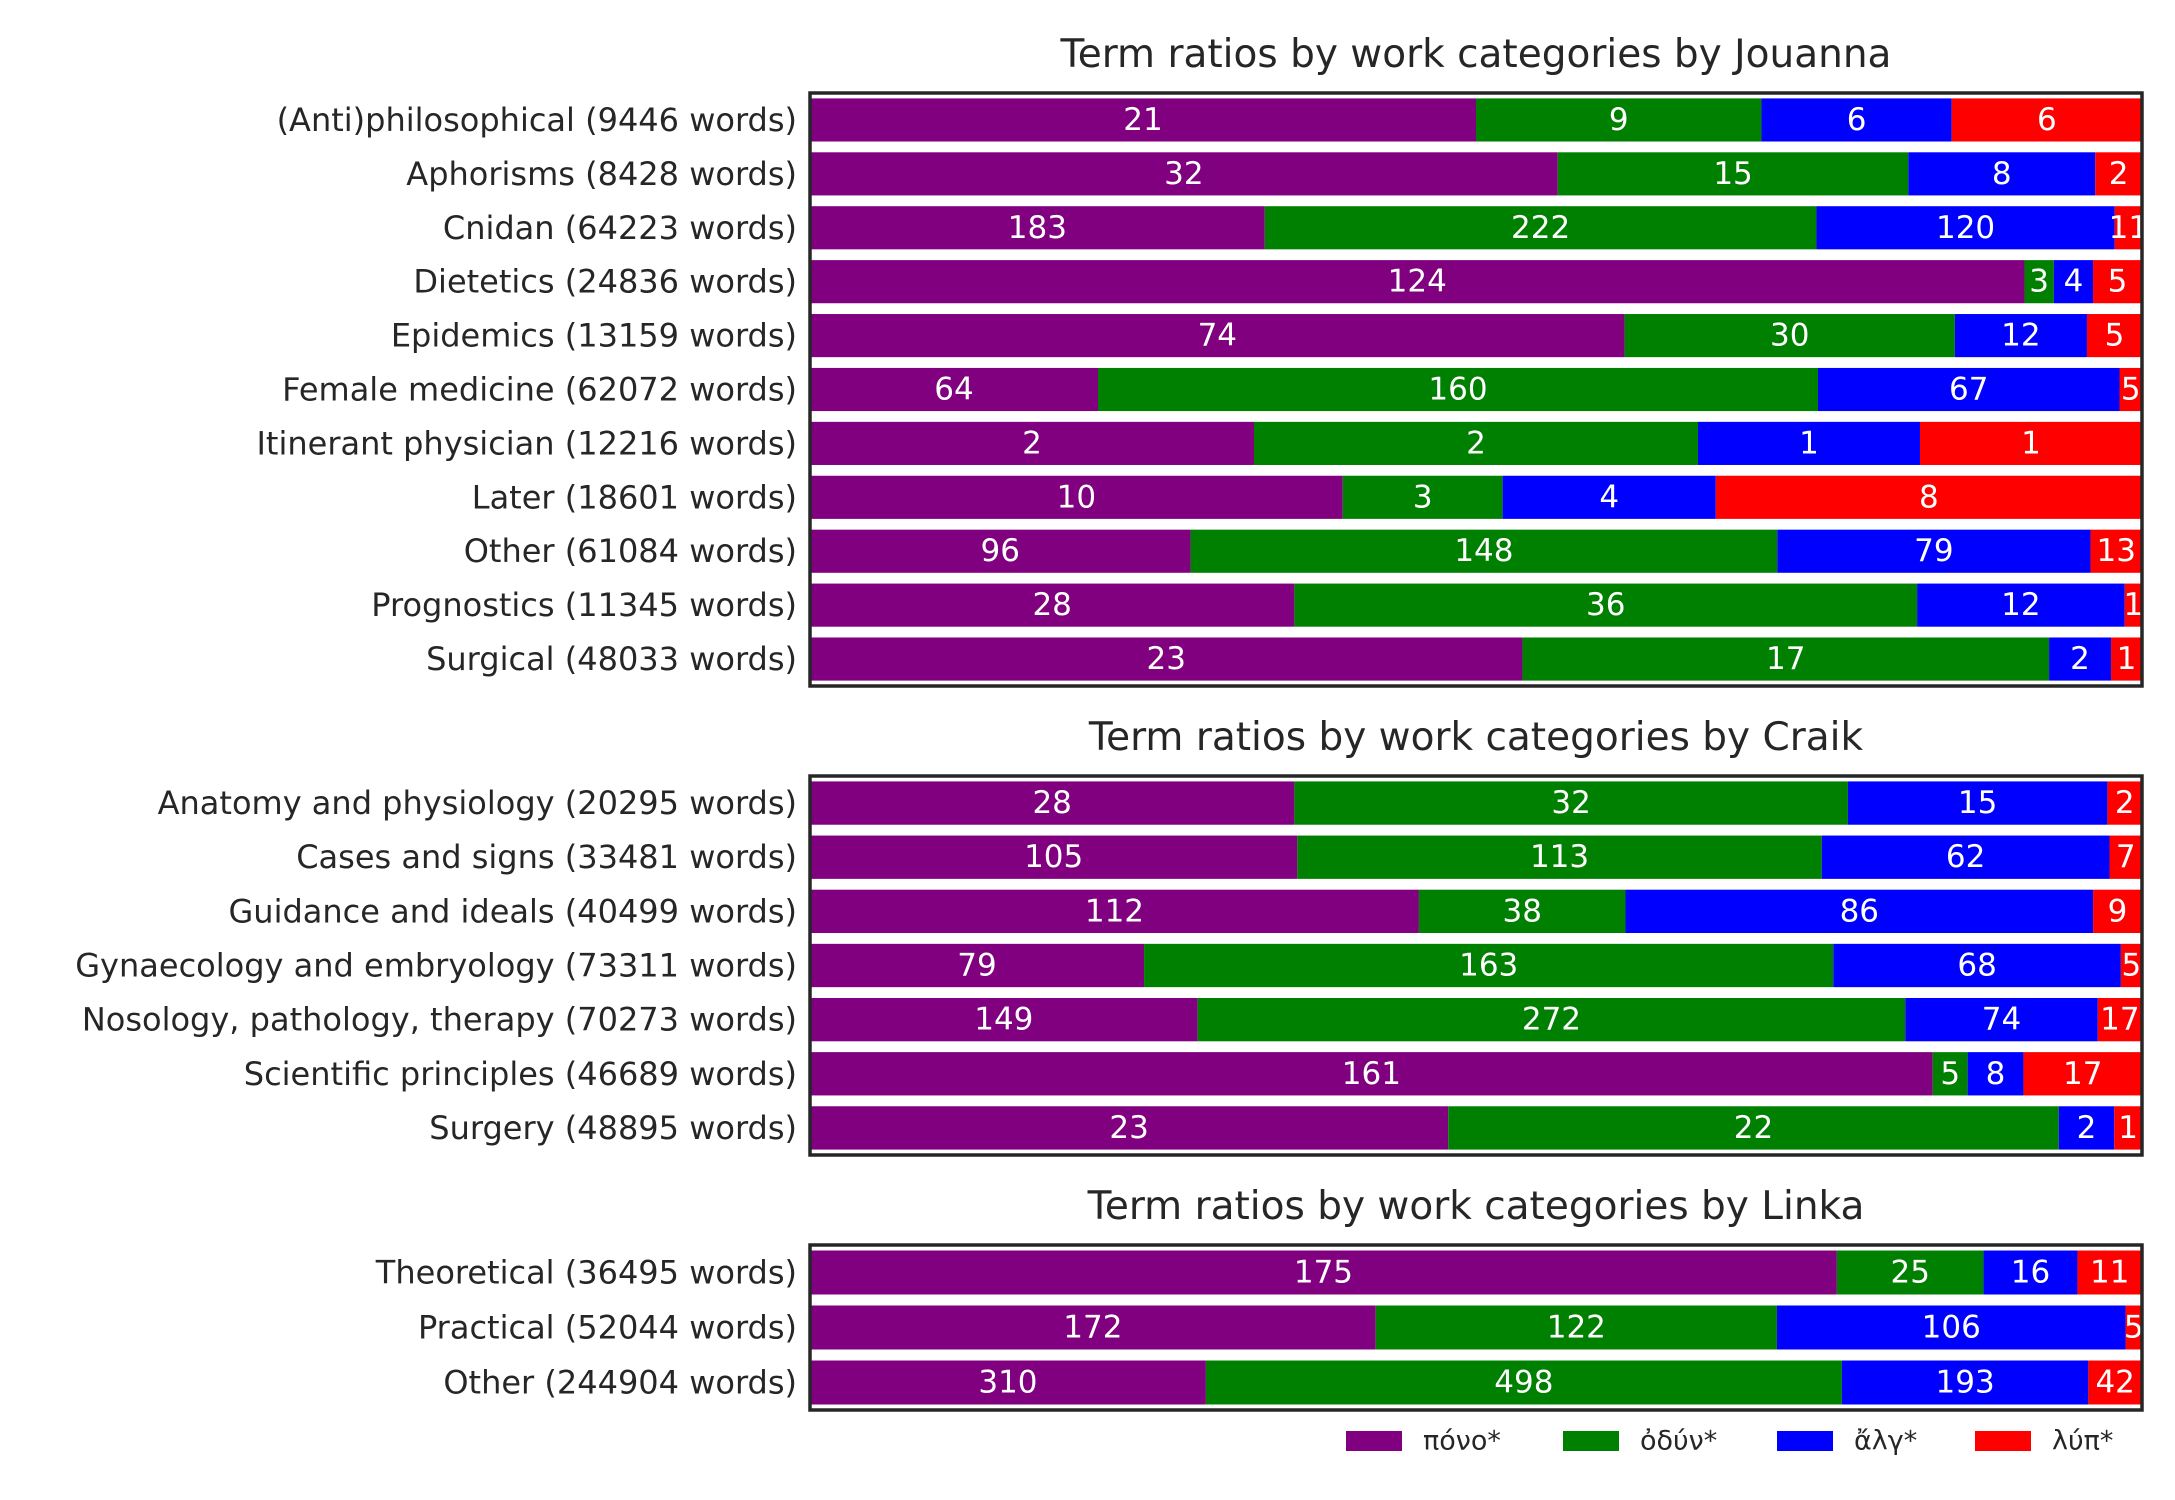 The width and height of the screenshot is (2175, 1500). What do you see at coordinates (2020, 336) in the screenshot?
I see `bar-value-label: 12` at bounding box center [2020, 336].